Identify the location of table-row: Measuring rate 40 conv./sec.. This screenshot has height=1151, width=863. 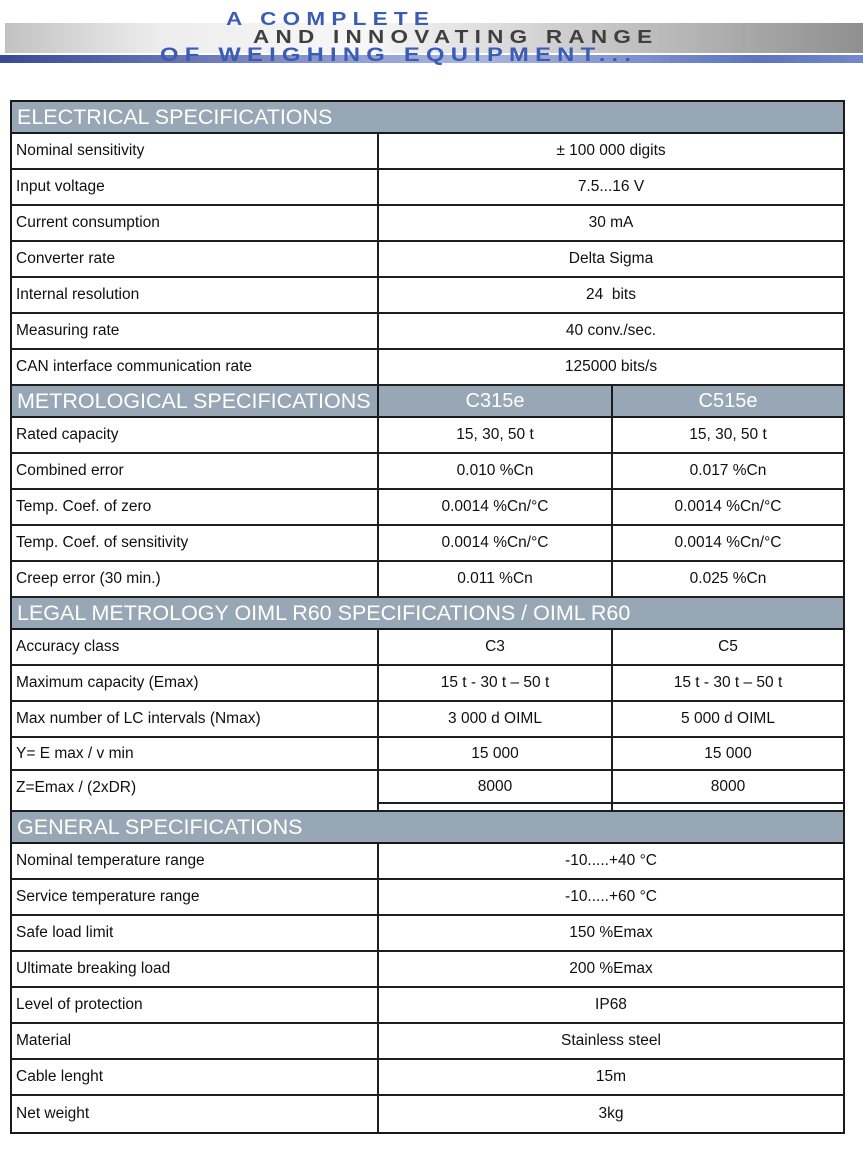
(427, 332).